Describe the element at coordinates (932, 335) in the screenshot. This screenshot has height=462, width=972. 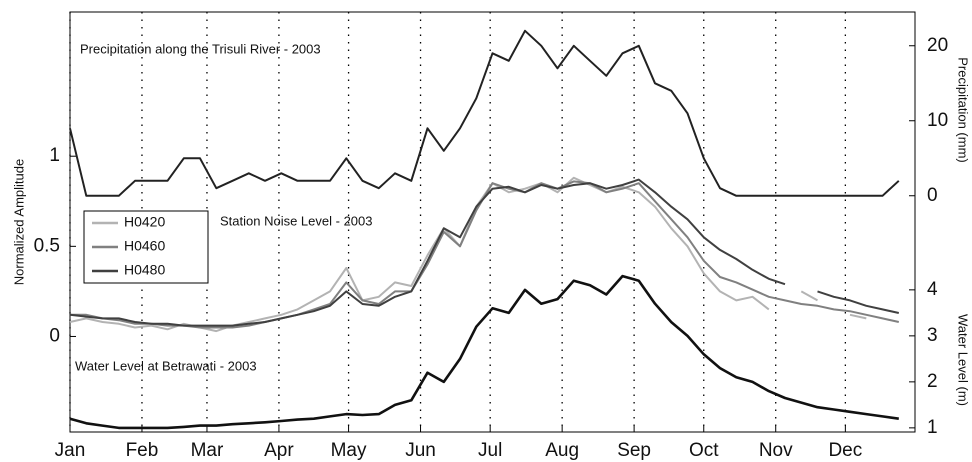
I see `y3-tick-label: 3` at that location.